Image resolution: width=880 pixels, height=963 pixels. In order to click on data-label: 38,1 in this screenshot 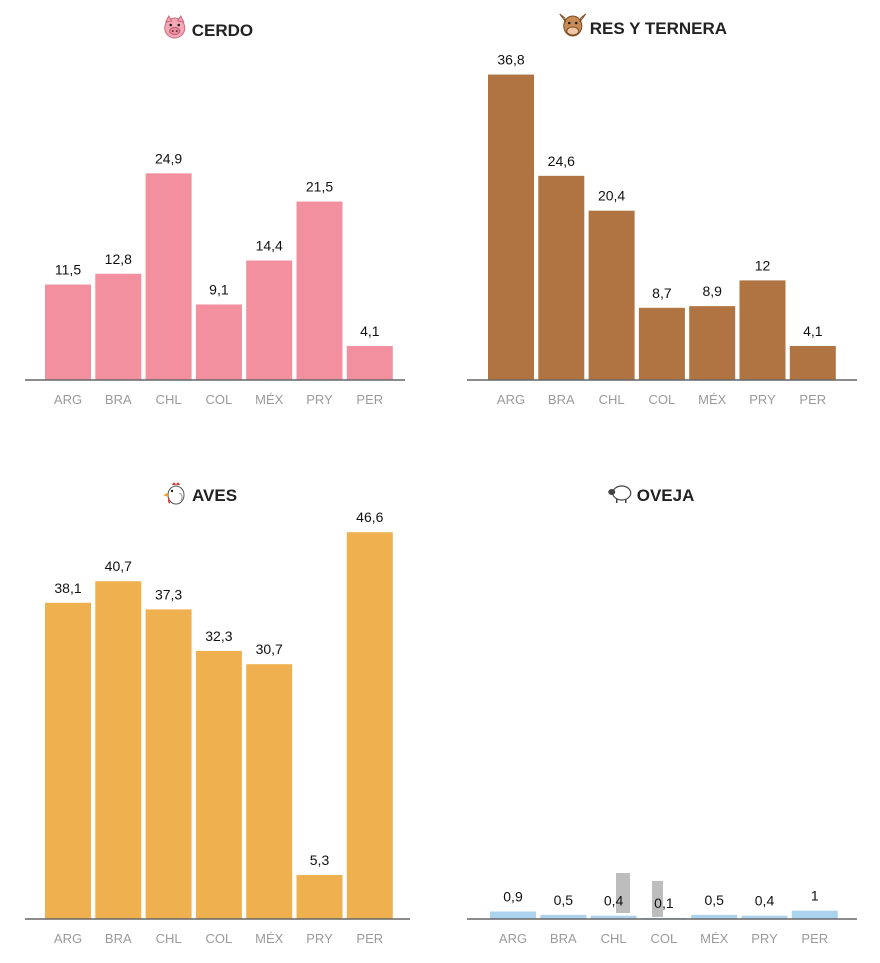, I will do `click(67, 588)`.